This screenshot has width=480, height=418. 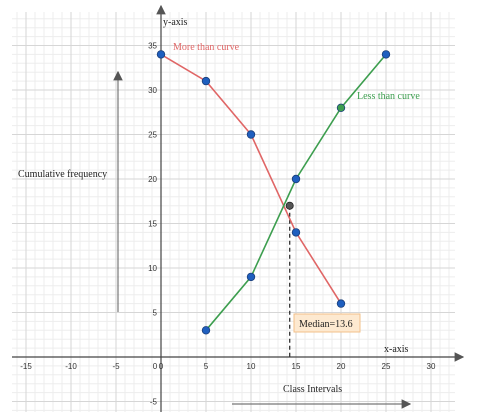 What do you see at coordinates (431, 366) in the screenshot?
I see `x-tick-label: 30` at bounding box center [431, 366].